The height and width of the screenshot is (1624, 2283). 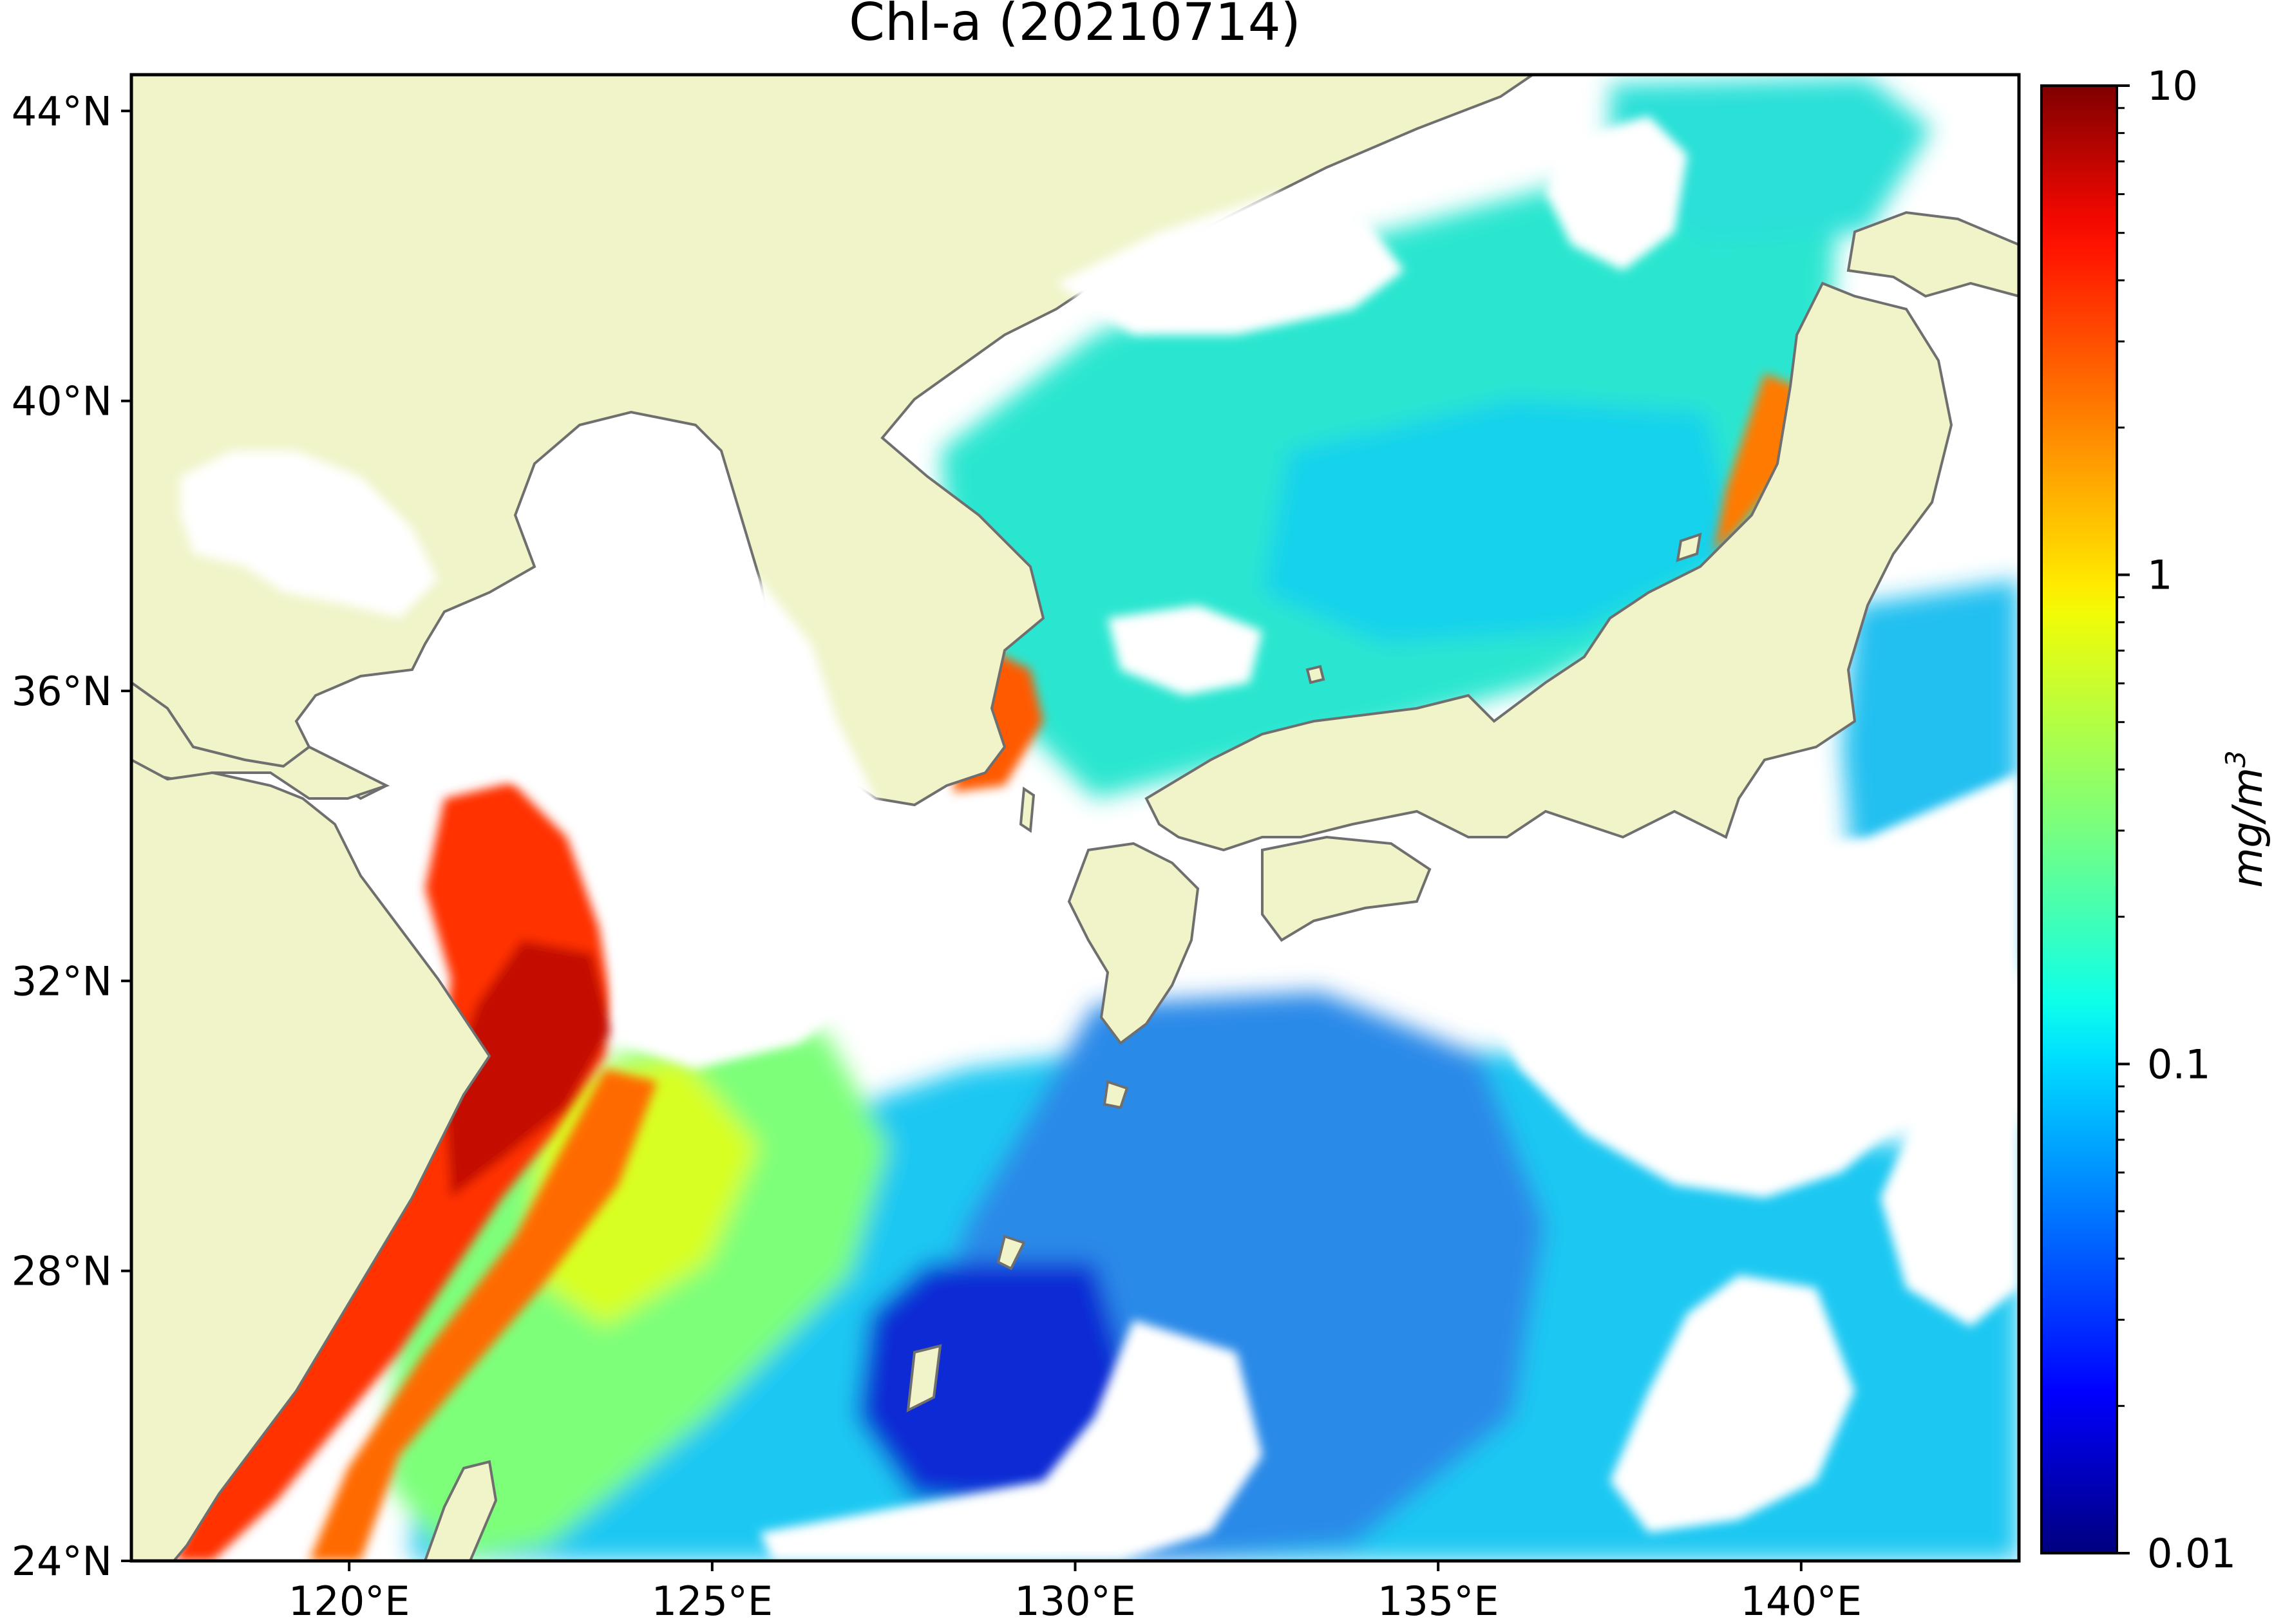 I want to click on lon-tick-label: 130°E, so click(x=1075, y=1601).